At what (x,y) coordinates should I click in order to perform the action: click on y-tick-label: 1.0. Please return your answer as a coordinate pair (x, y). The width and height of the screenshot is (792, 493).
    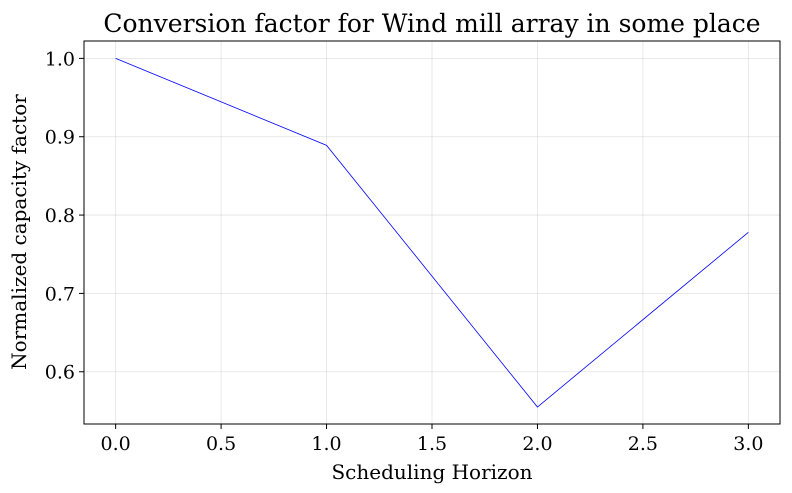
    Looking at the image, I should click on (60, 59).